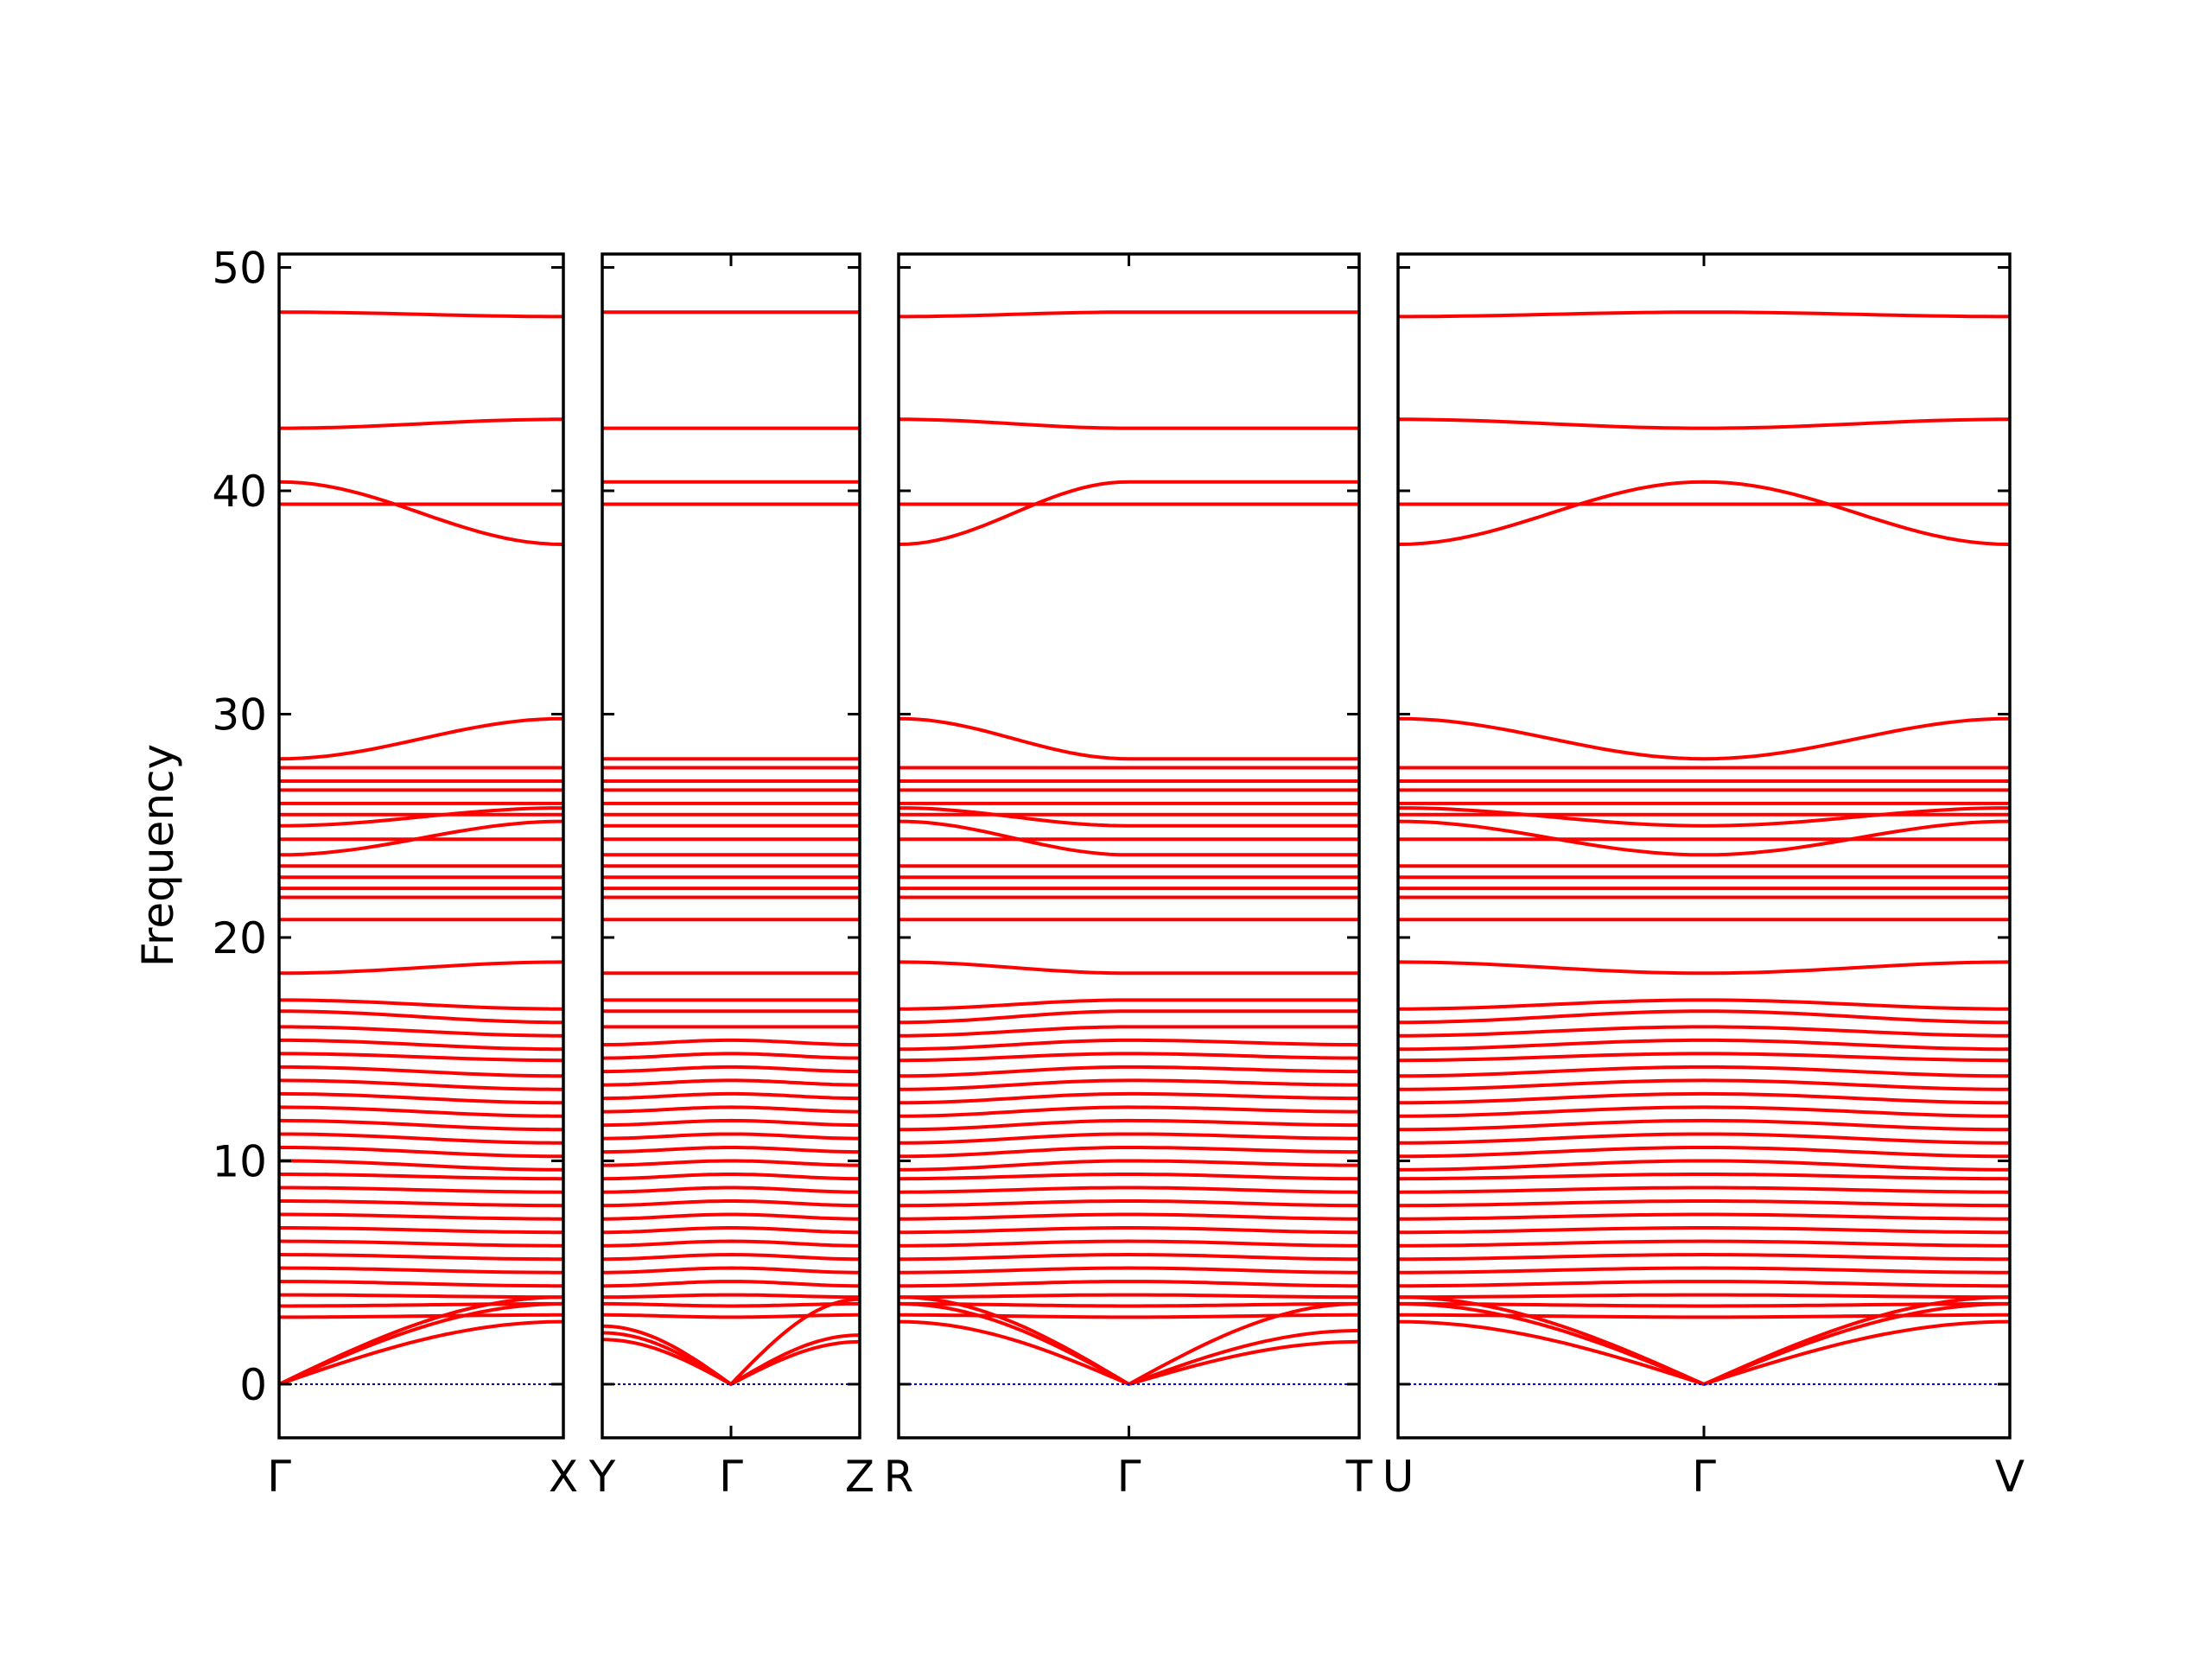 The width and height of the screenshot is (2212, 1659). I want to click on y-tick-label: 10, so click(239, 1161).